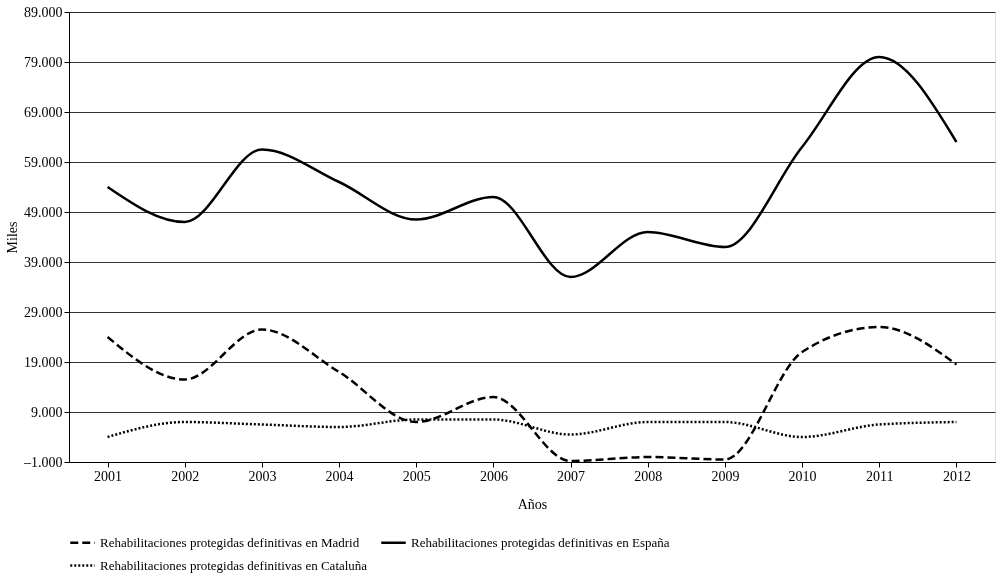 This screenshot has height=584, width=1006. Describe the element at coordinates (47, 412) in the screenshot. I see `y-tick-label: 9.000` at that location.